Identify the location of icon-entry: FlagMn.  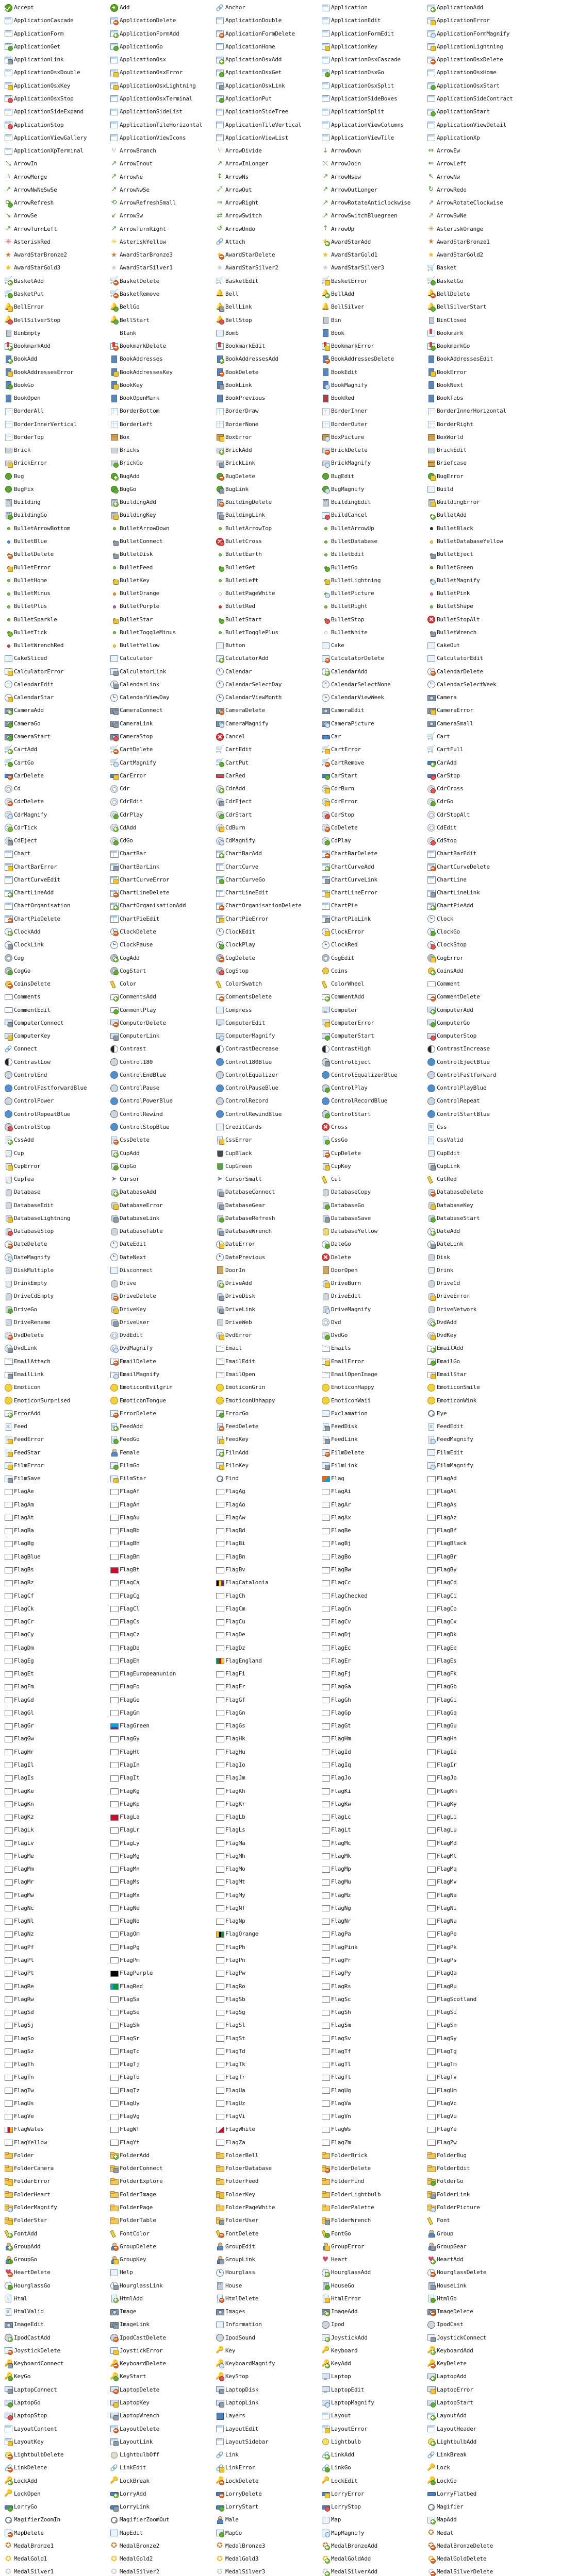
(163, 1868).